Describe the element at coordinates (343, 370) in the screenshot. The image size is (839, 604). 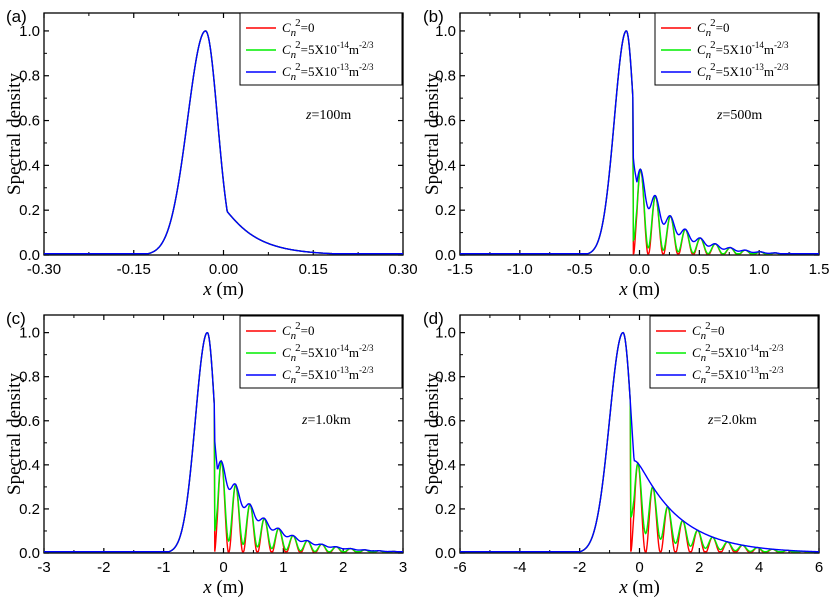
I see `legend-exp: -13` at that location.